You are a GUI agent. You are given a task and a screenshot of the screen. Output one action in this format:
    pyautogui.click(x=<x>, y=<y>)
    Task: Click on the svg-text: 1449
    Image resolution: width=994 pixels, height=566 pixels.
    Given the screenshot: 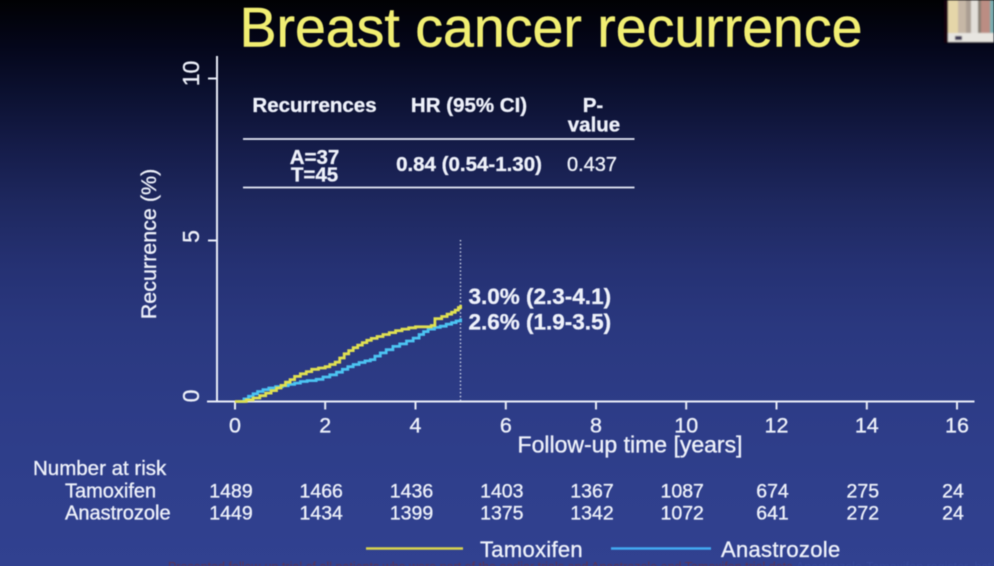 What is the action you would take?
    pyautogui.click(x=230, y=514)
    